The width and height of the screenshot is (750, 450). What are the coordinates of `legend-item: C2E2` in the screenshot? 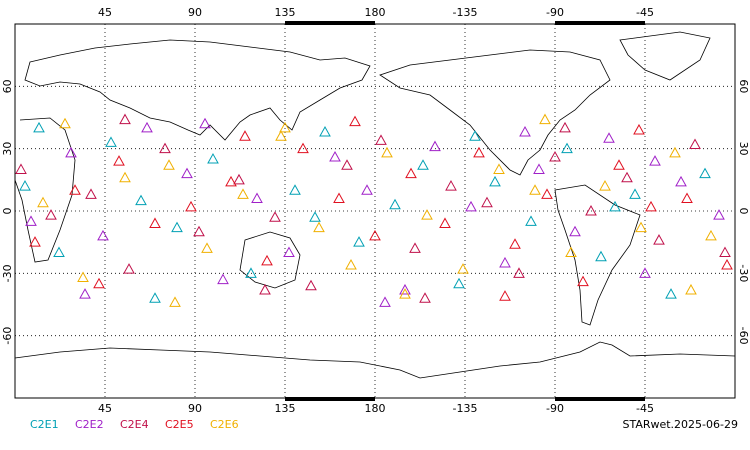 It's located at (89, 424).